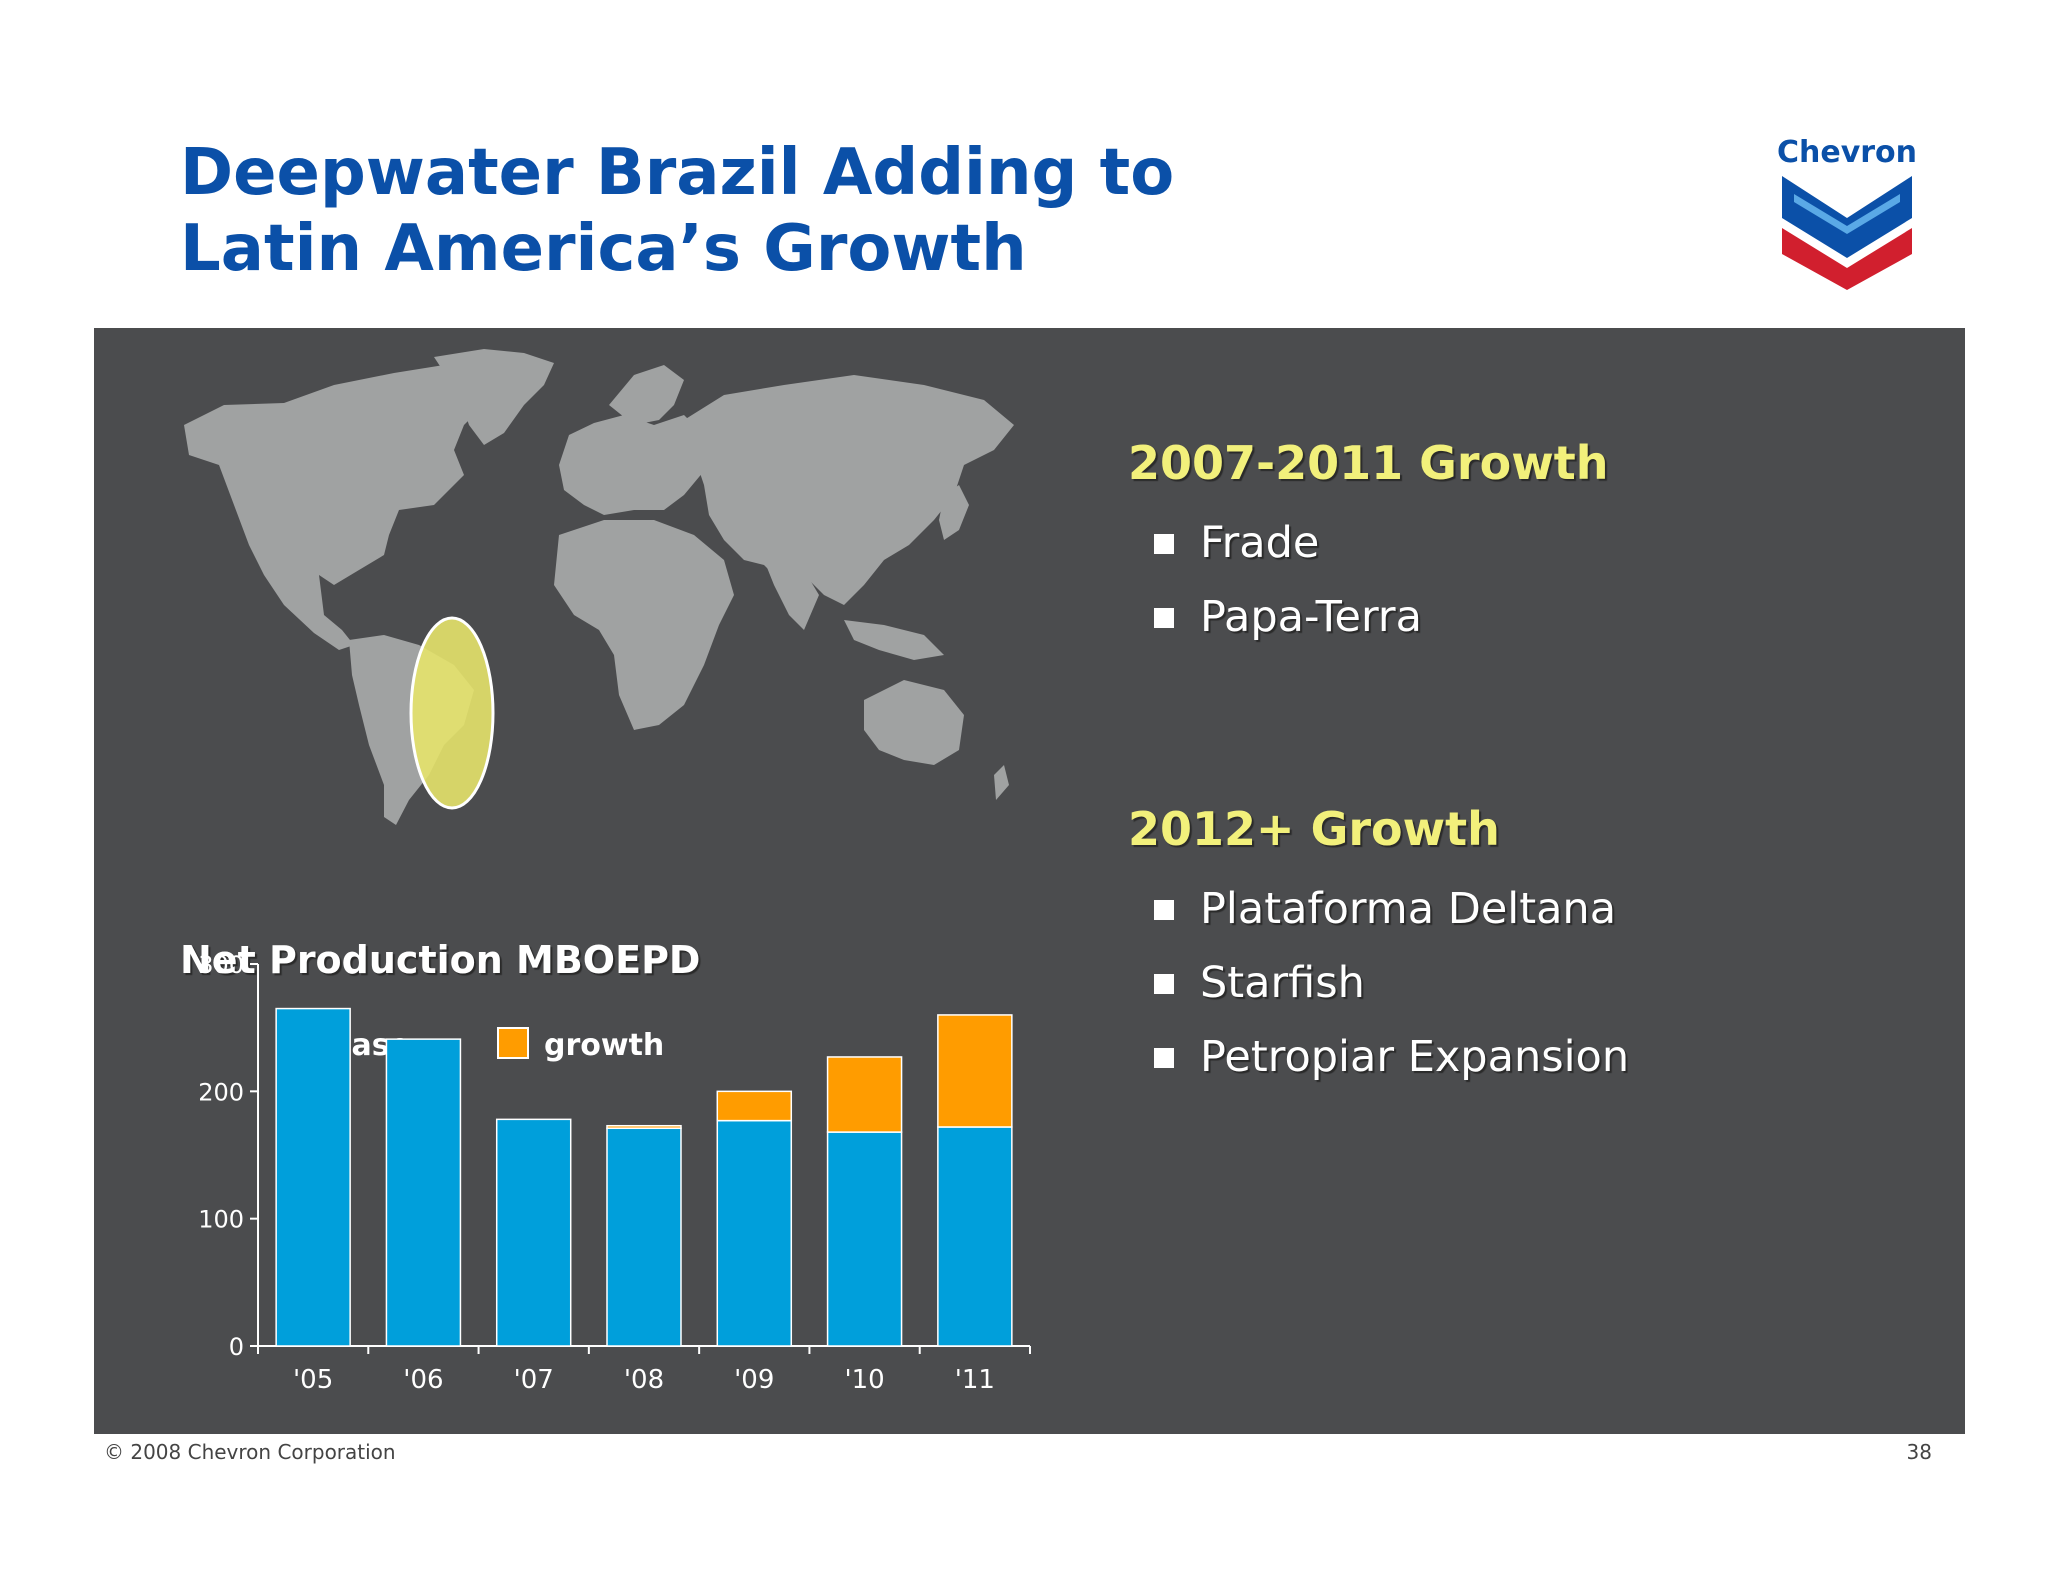 This screenshot has width=2048, height=1582. I want to click on chart-title: Net Production MBOEPD, so click(440, 960).